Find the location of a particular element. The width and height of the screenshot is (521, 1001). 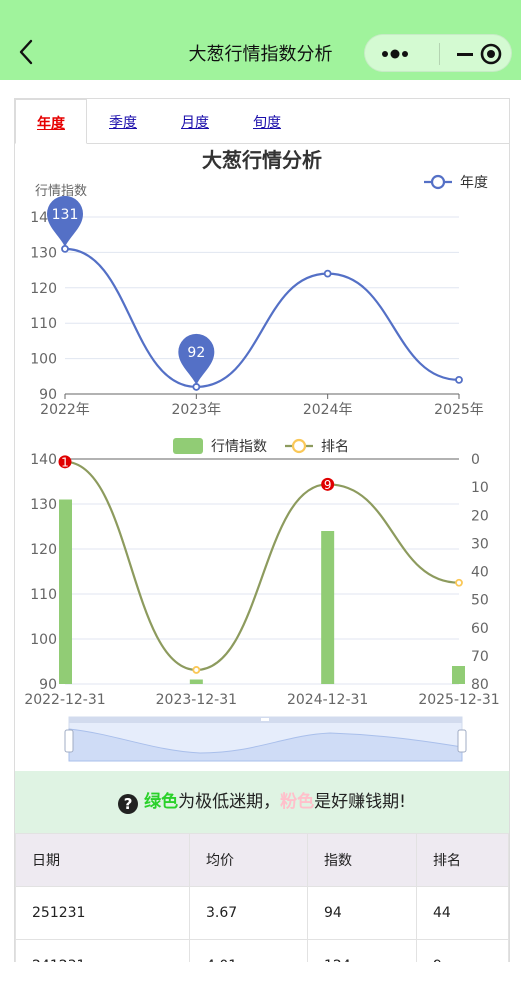

y-left-tick-label: 110 is located at coordinates (43, 595).